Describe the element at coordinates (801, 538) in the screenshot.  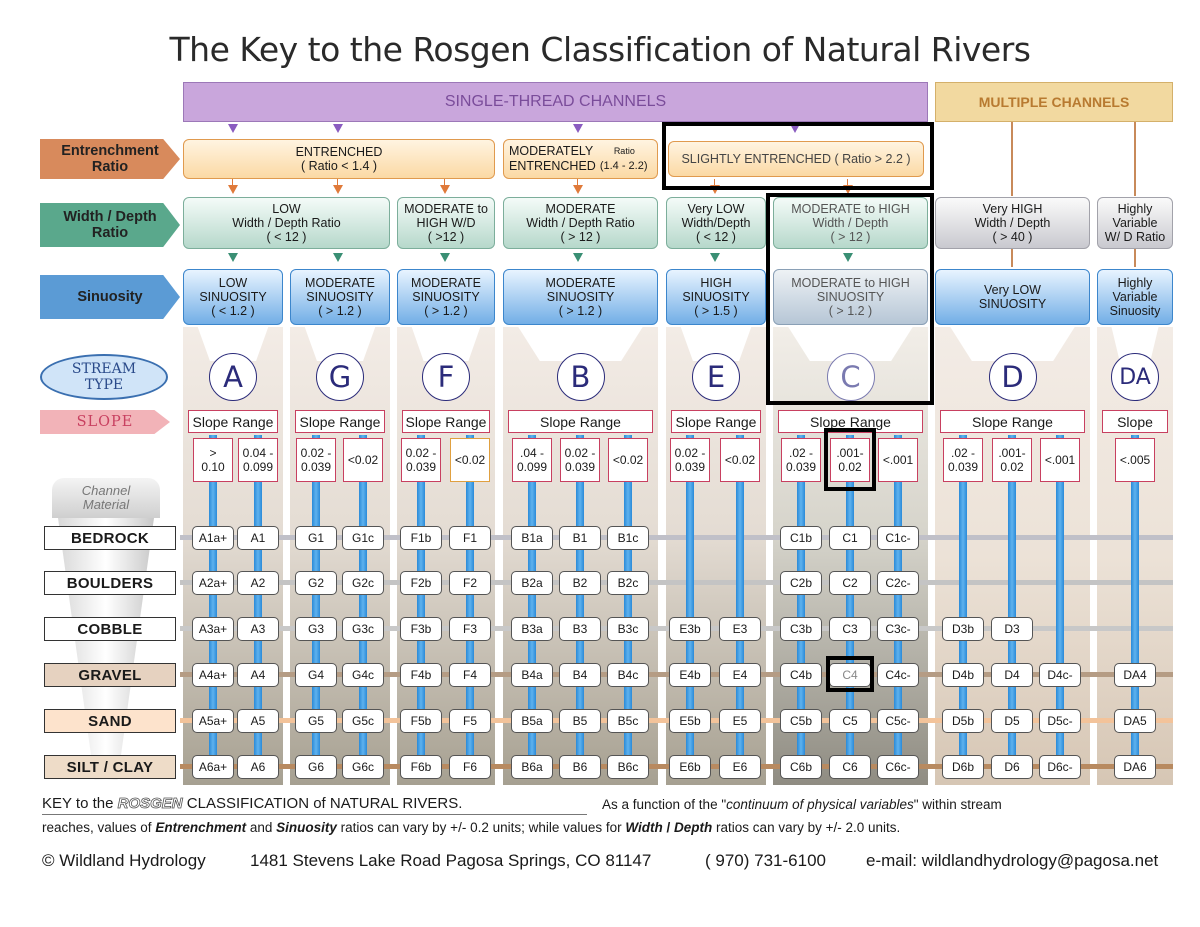
I see `cell-c1b: C1b` at that location.